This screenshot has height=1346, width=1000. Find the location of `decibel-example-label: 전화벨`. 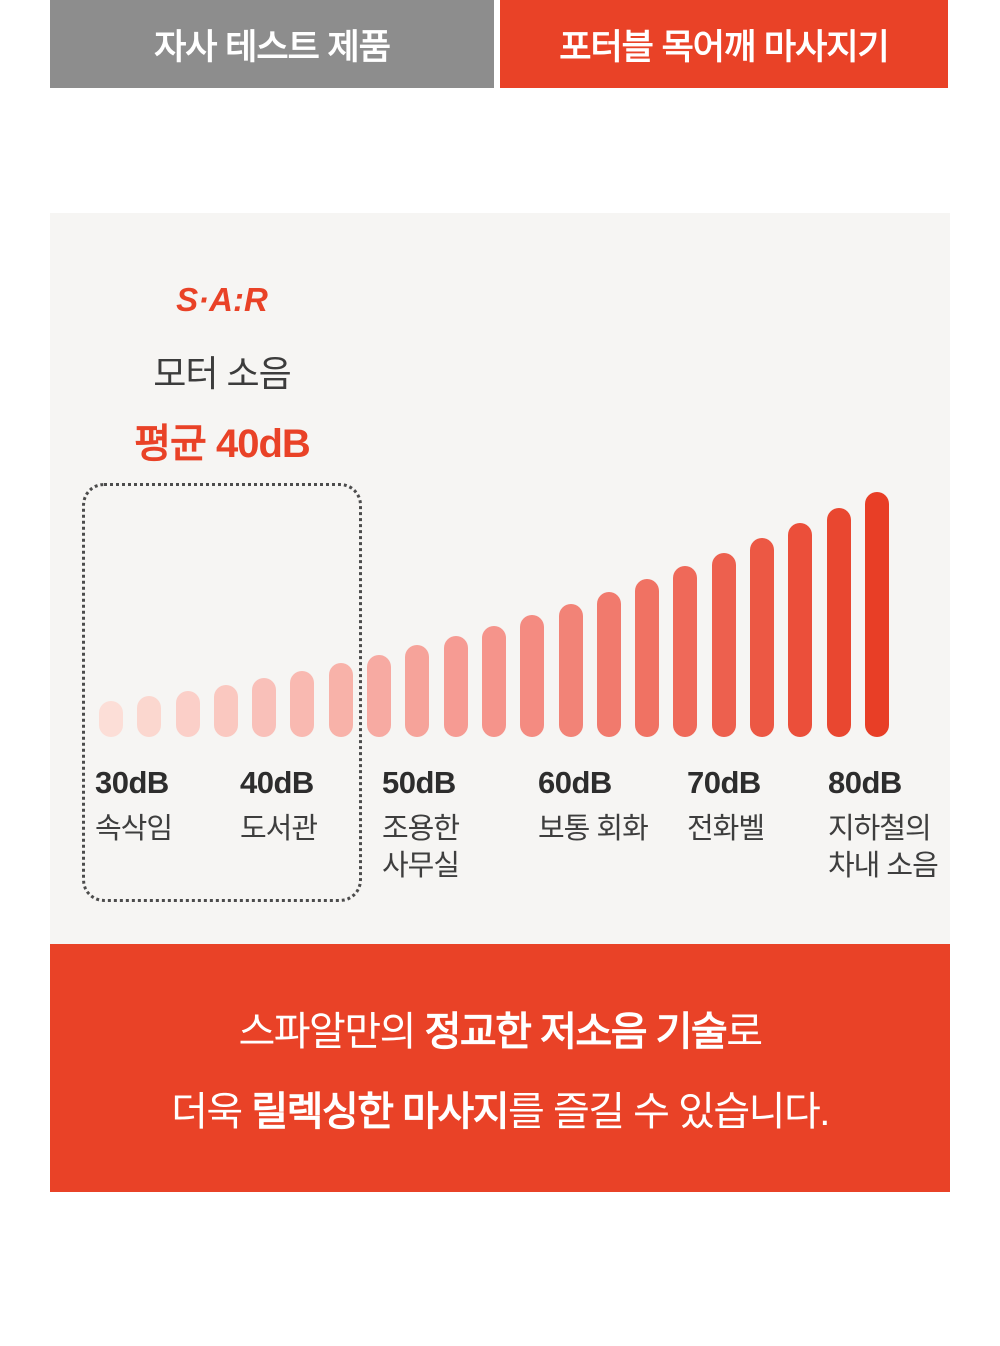

decibel-example-label: 전화벨 is located at coordinates (726, 829).